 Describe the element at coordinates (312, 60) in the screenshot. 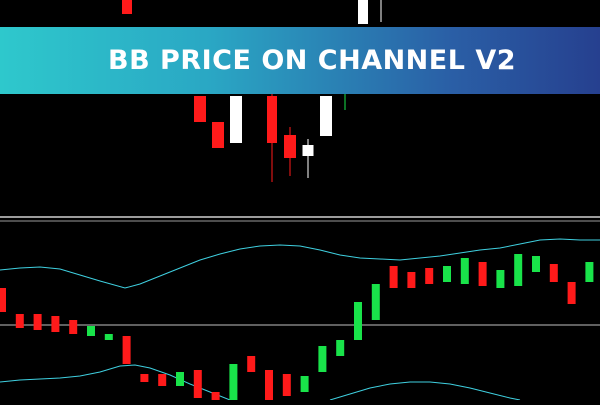

I see `banner-title: BB PRICE ON CHANNEL V2` at that location.